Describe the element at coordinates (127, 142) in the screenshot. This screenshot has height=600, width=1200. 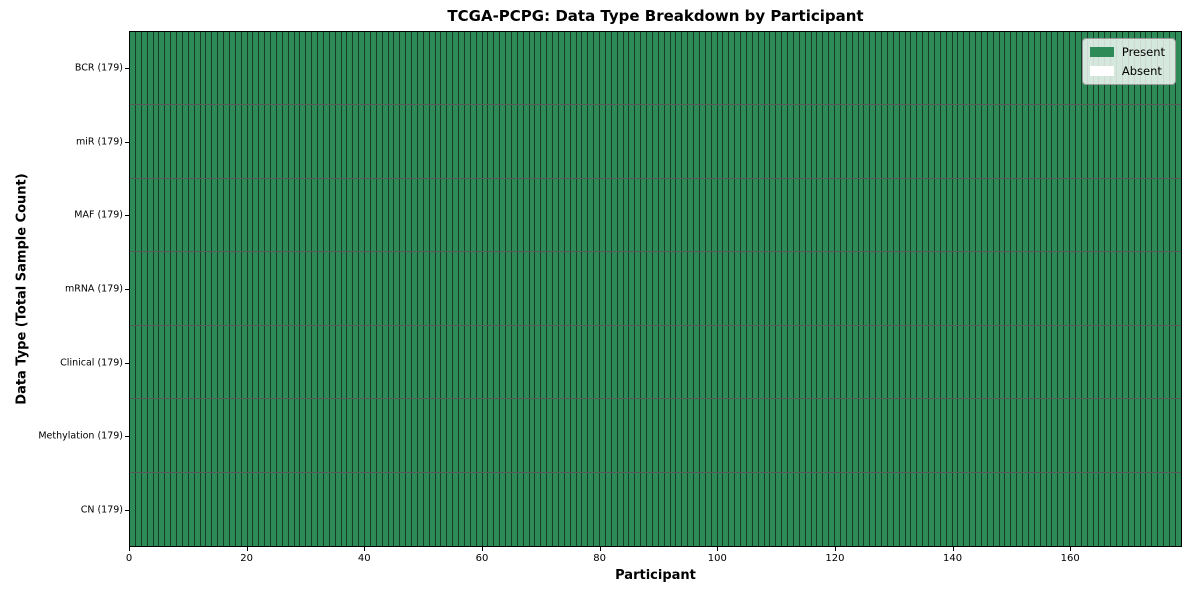
I see `y-tick-mark` at that location.